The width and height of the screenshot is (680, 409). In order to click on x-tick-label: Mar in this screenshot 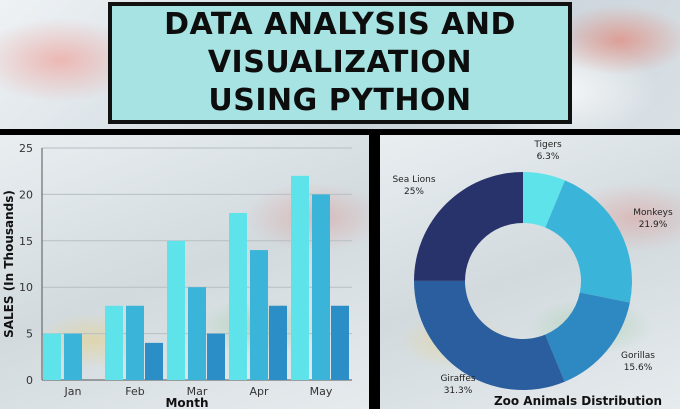, I will do `click(197, 391)`.